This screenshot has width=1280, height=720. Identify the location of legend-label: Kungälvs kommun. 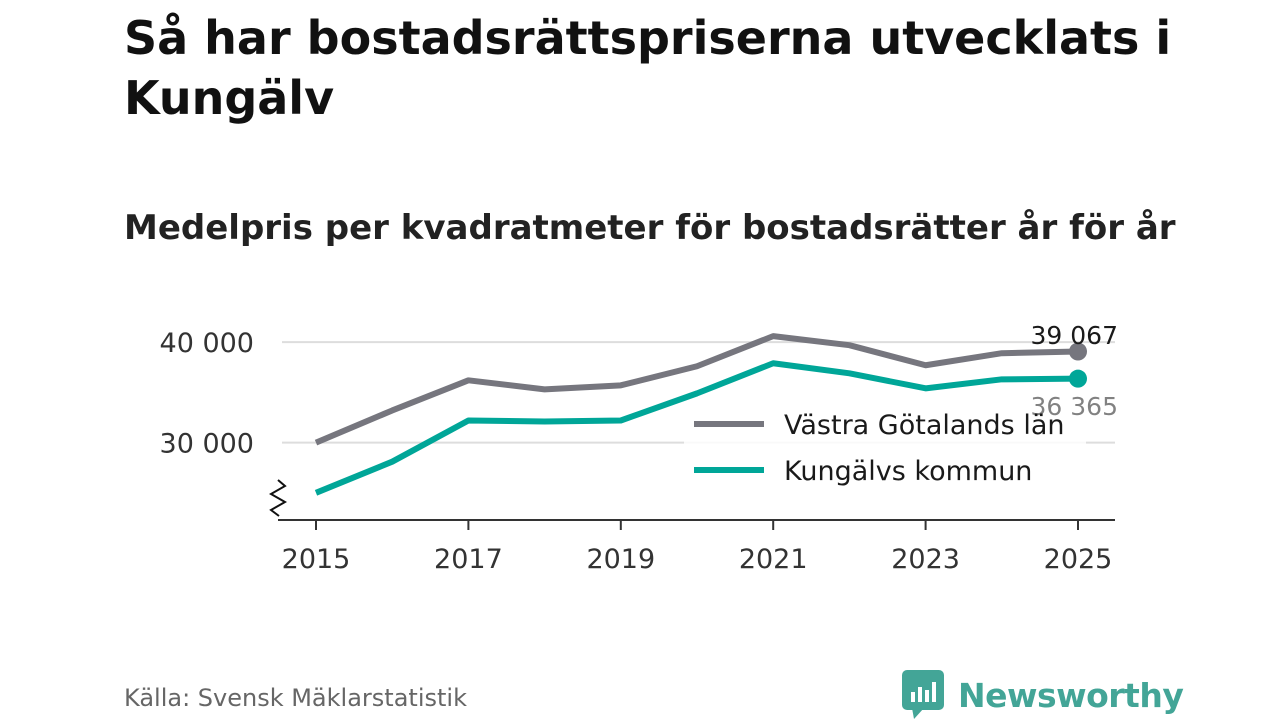
(908, 471).